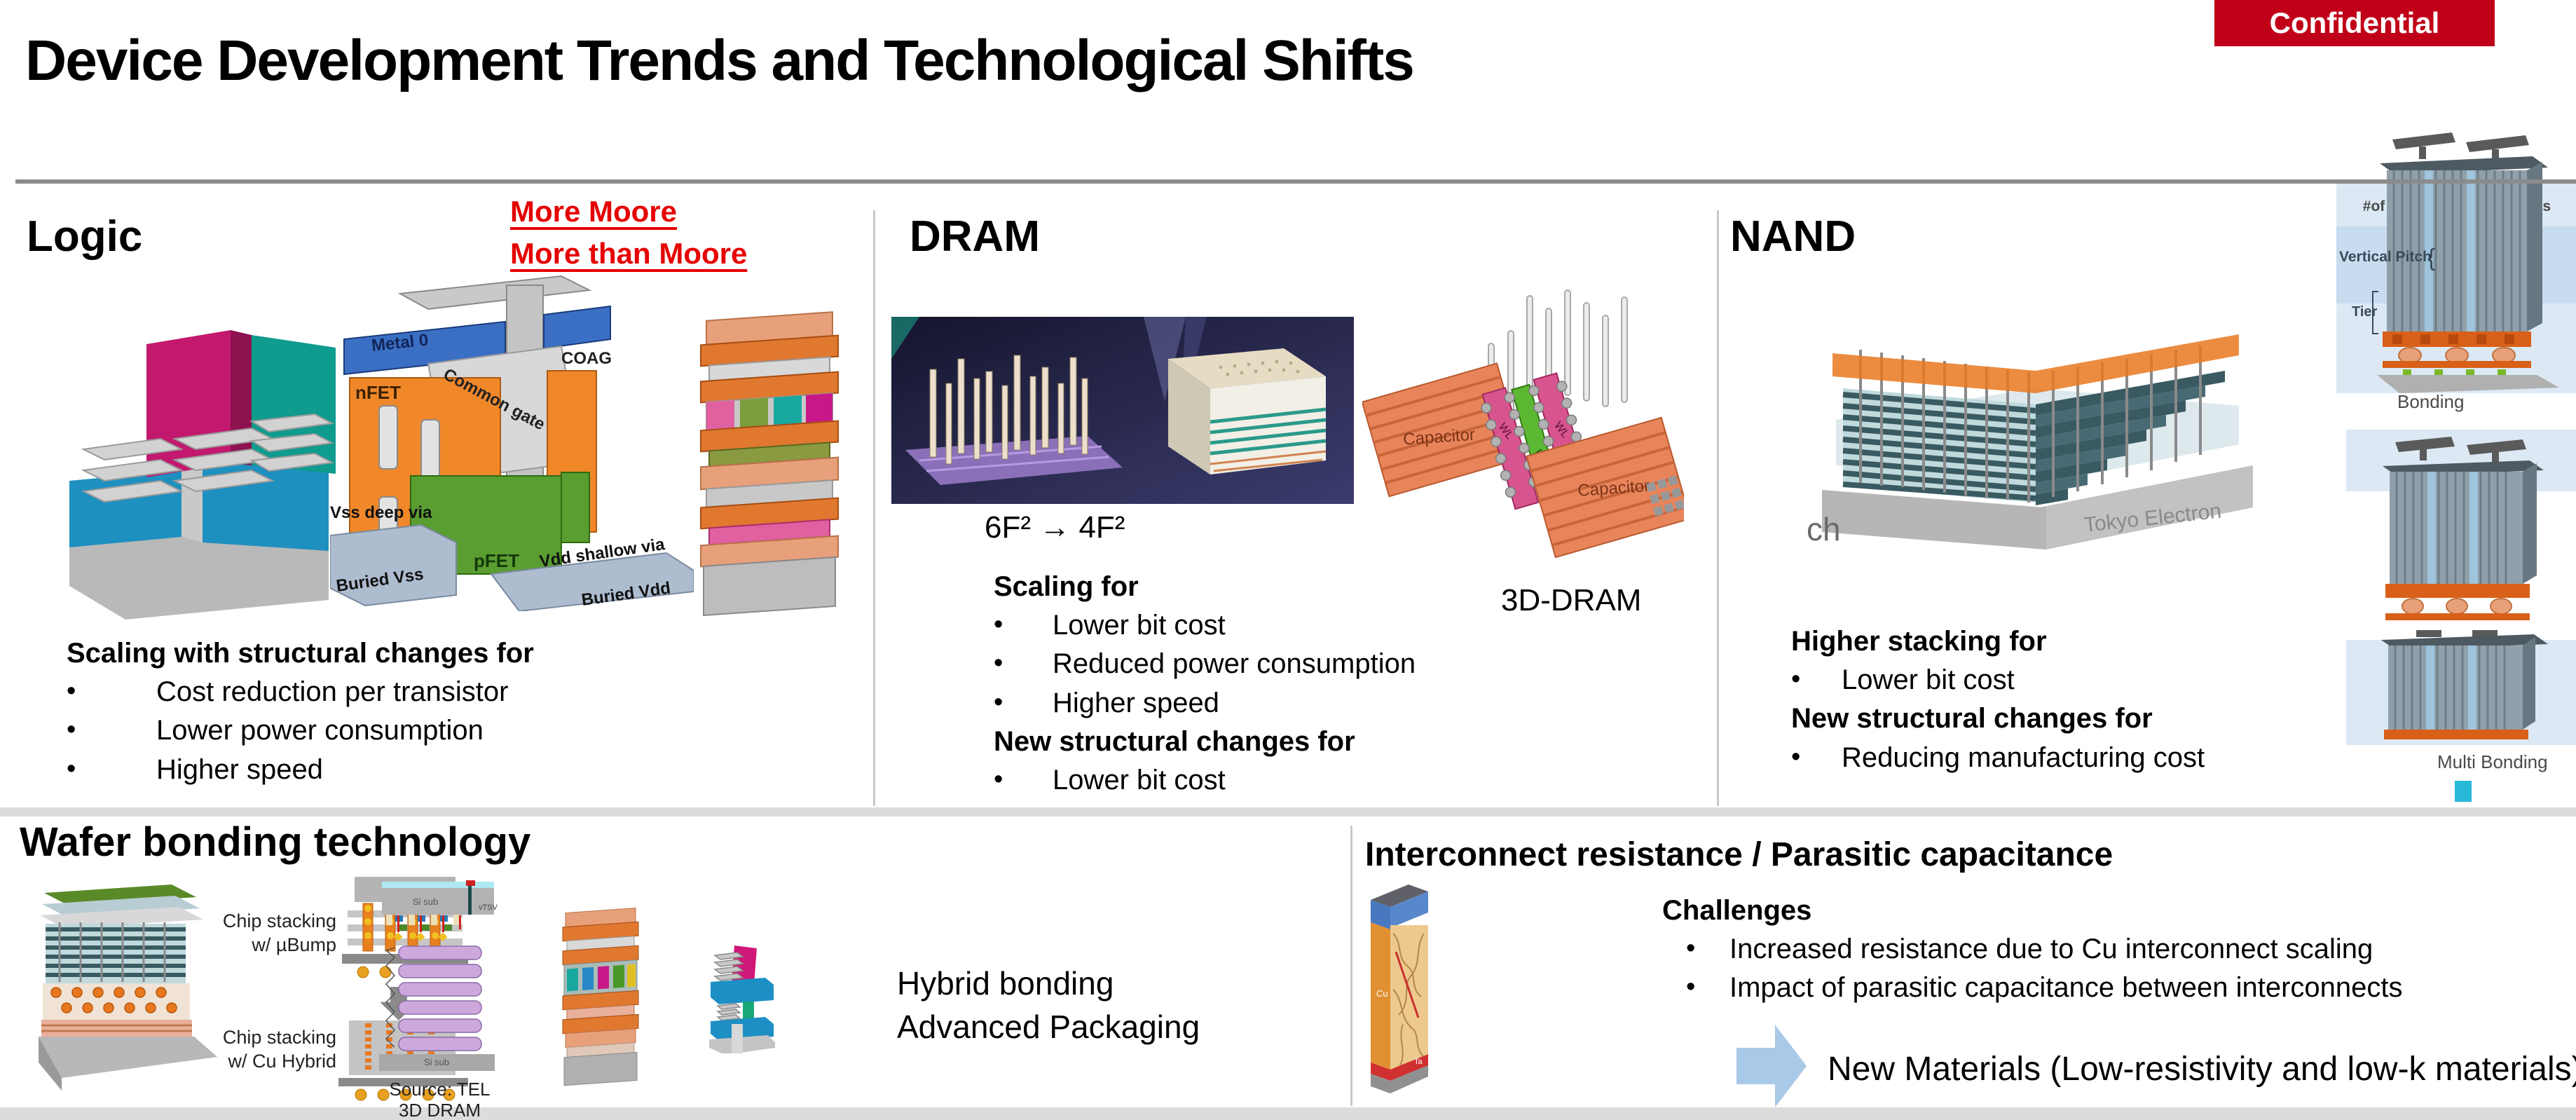  Describe the element at coordinates (1737, 910) in the screenshot. I see `interconnect-challenges-heading: Challenges` at that location.